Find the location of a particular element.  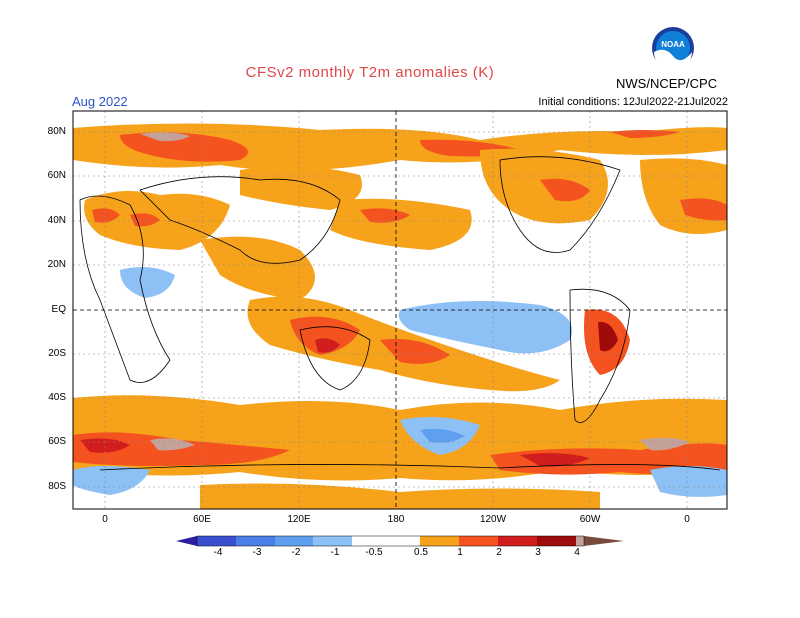

colorbar-label: 3 is located at coordinates (538, 552).